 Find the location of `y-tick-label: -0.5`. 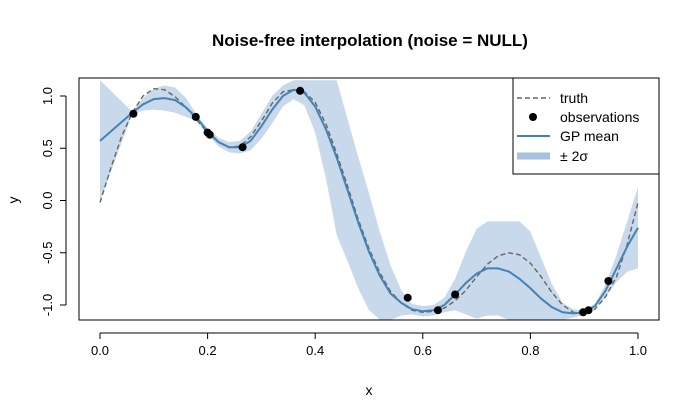

y-tick-label: -0.5 is located at coordinates (47, 253).